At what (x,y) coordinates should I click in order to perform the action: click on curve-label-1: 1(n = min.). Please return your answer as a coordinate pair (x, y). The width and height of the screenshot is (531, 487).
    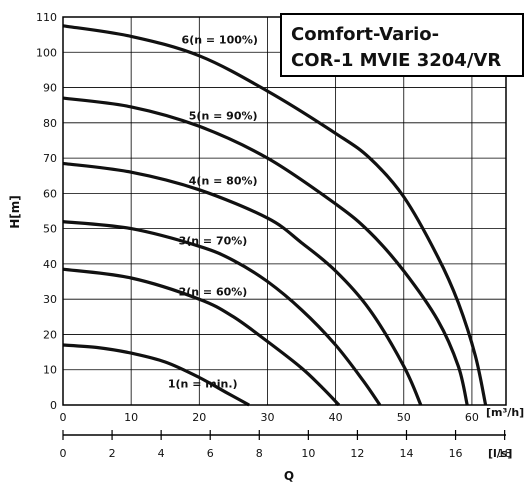
    Looking at the image, I should click on (203, 383).